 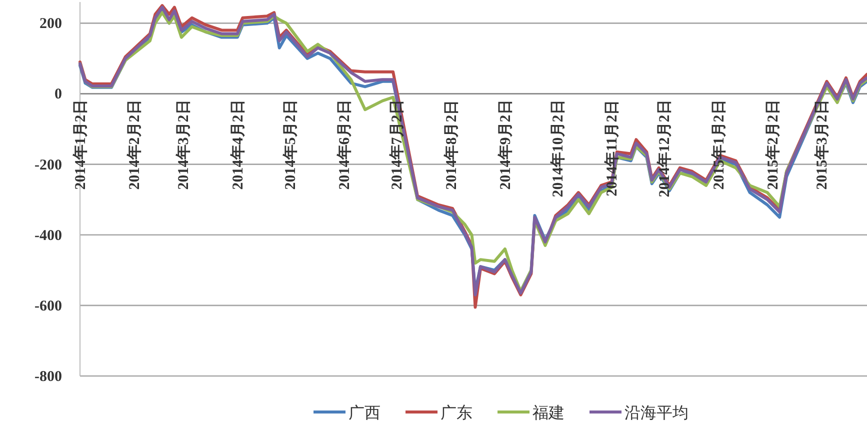 I want to click on x-tick-label: 2015年1月2日, so click(x=719, y=145).